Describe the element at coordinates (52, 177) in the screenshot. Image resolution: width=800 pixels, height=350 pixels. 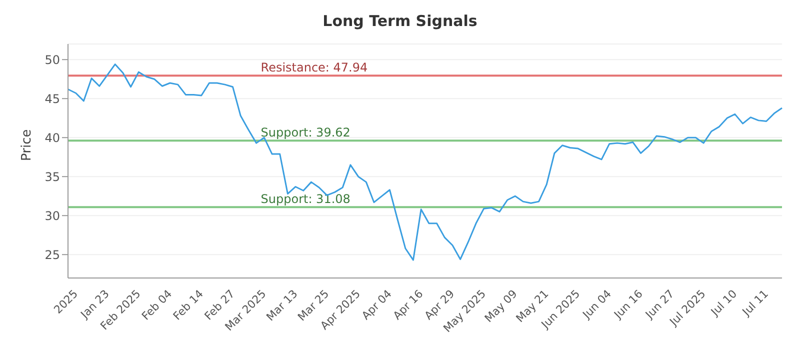
I see `y-tick-label: 35` at that location.